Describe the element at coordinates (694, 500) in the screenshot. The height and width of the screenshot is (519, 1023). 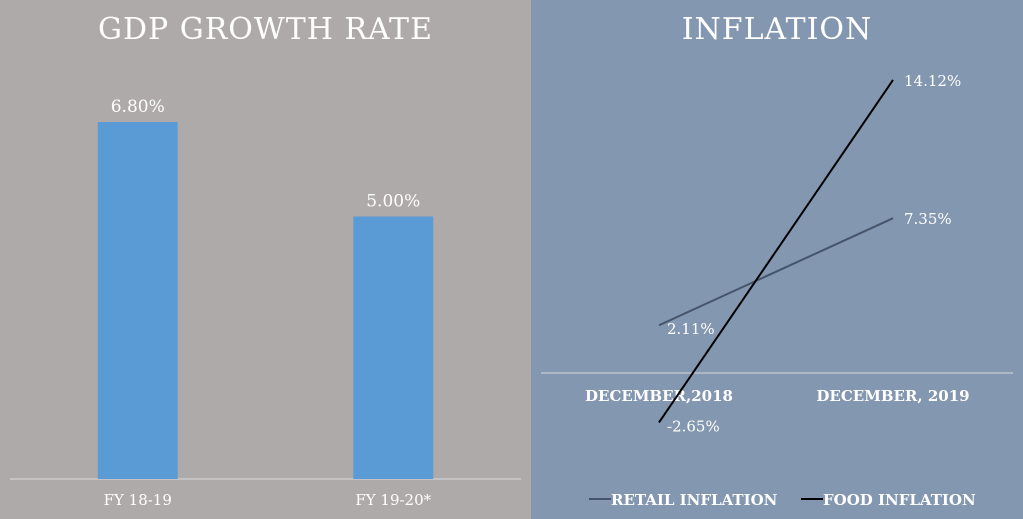
I see `legend-label: RETAIL INFLATION` at that location.